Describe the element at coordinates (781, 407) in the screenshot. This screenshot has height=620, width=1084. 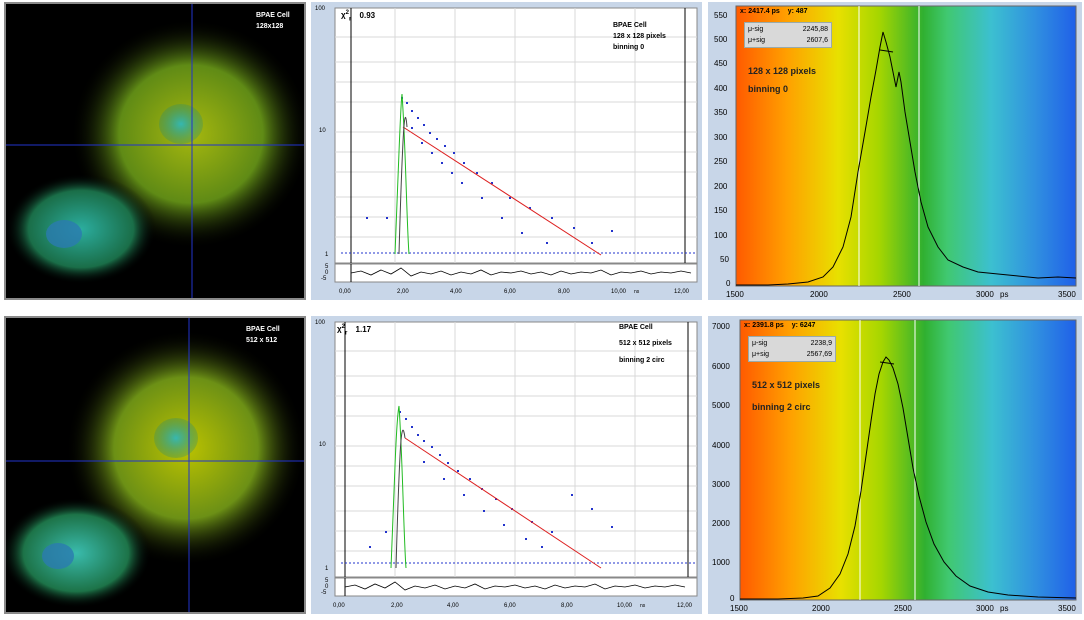
I see `hist-title-2: binning 2 circ` at that location.